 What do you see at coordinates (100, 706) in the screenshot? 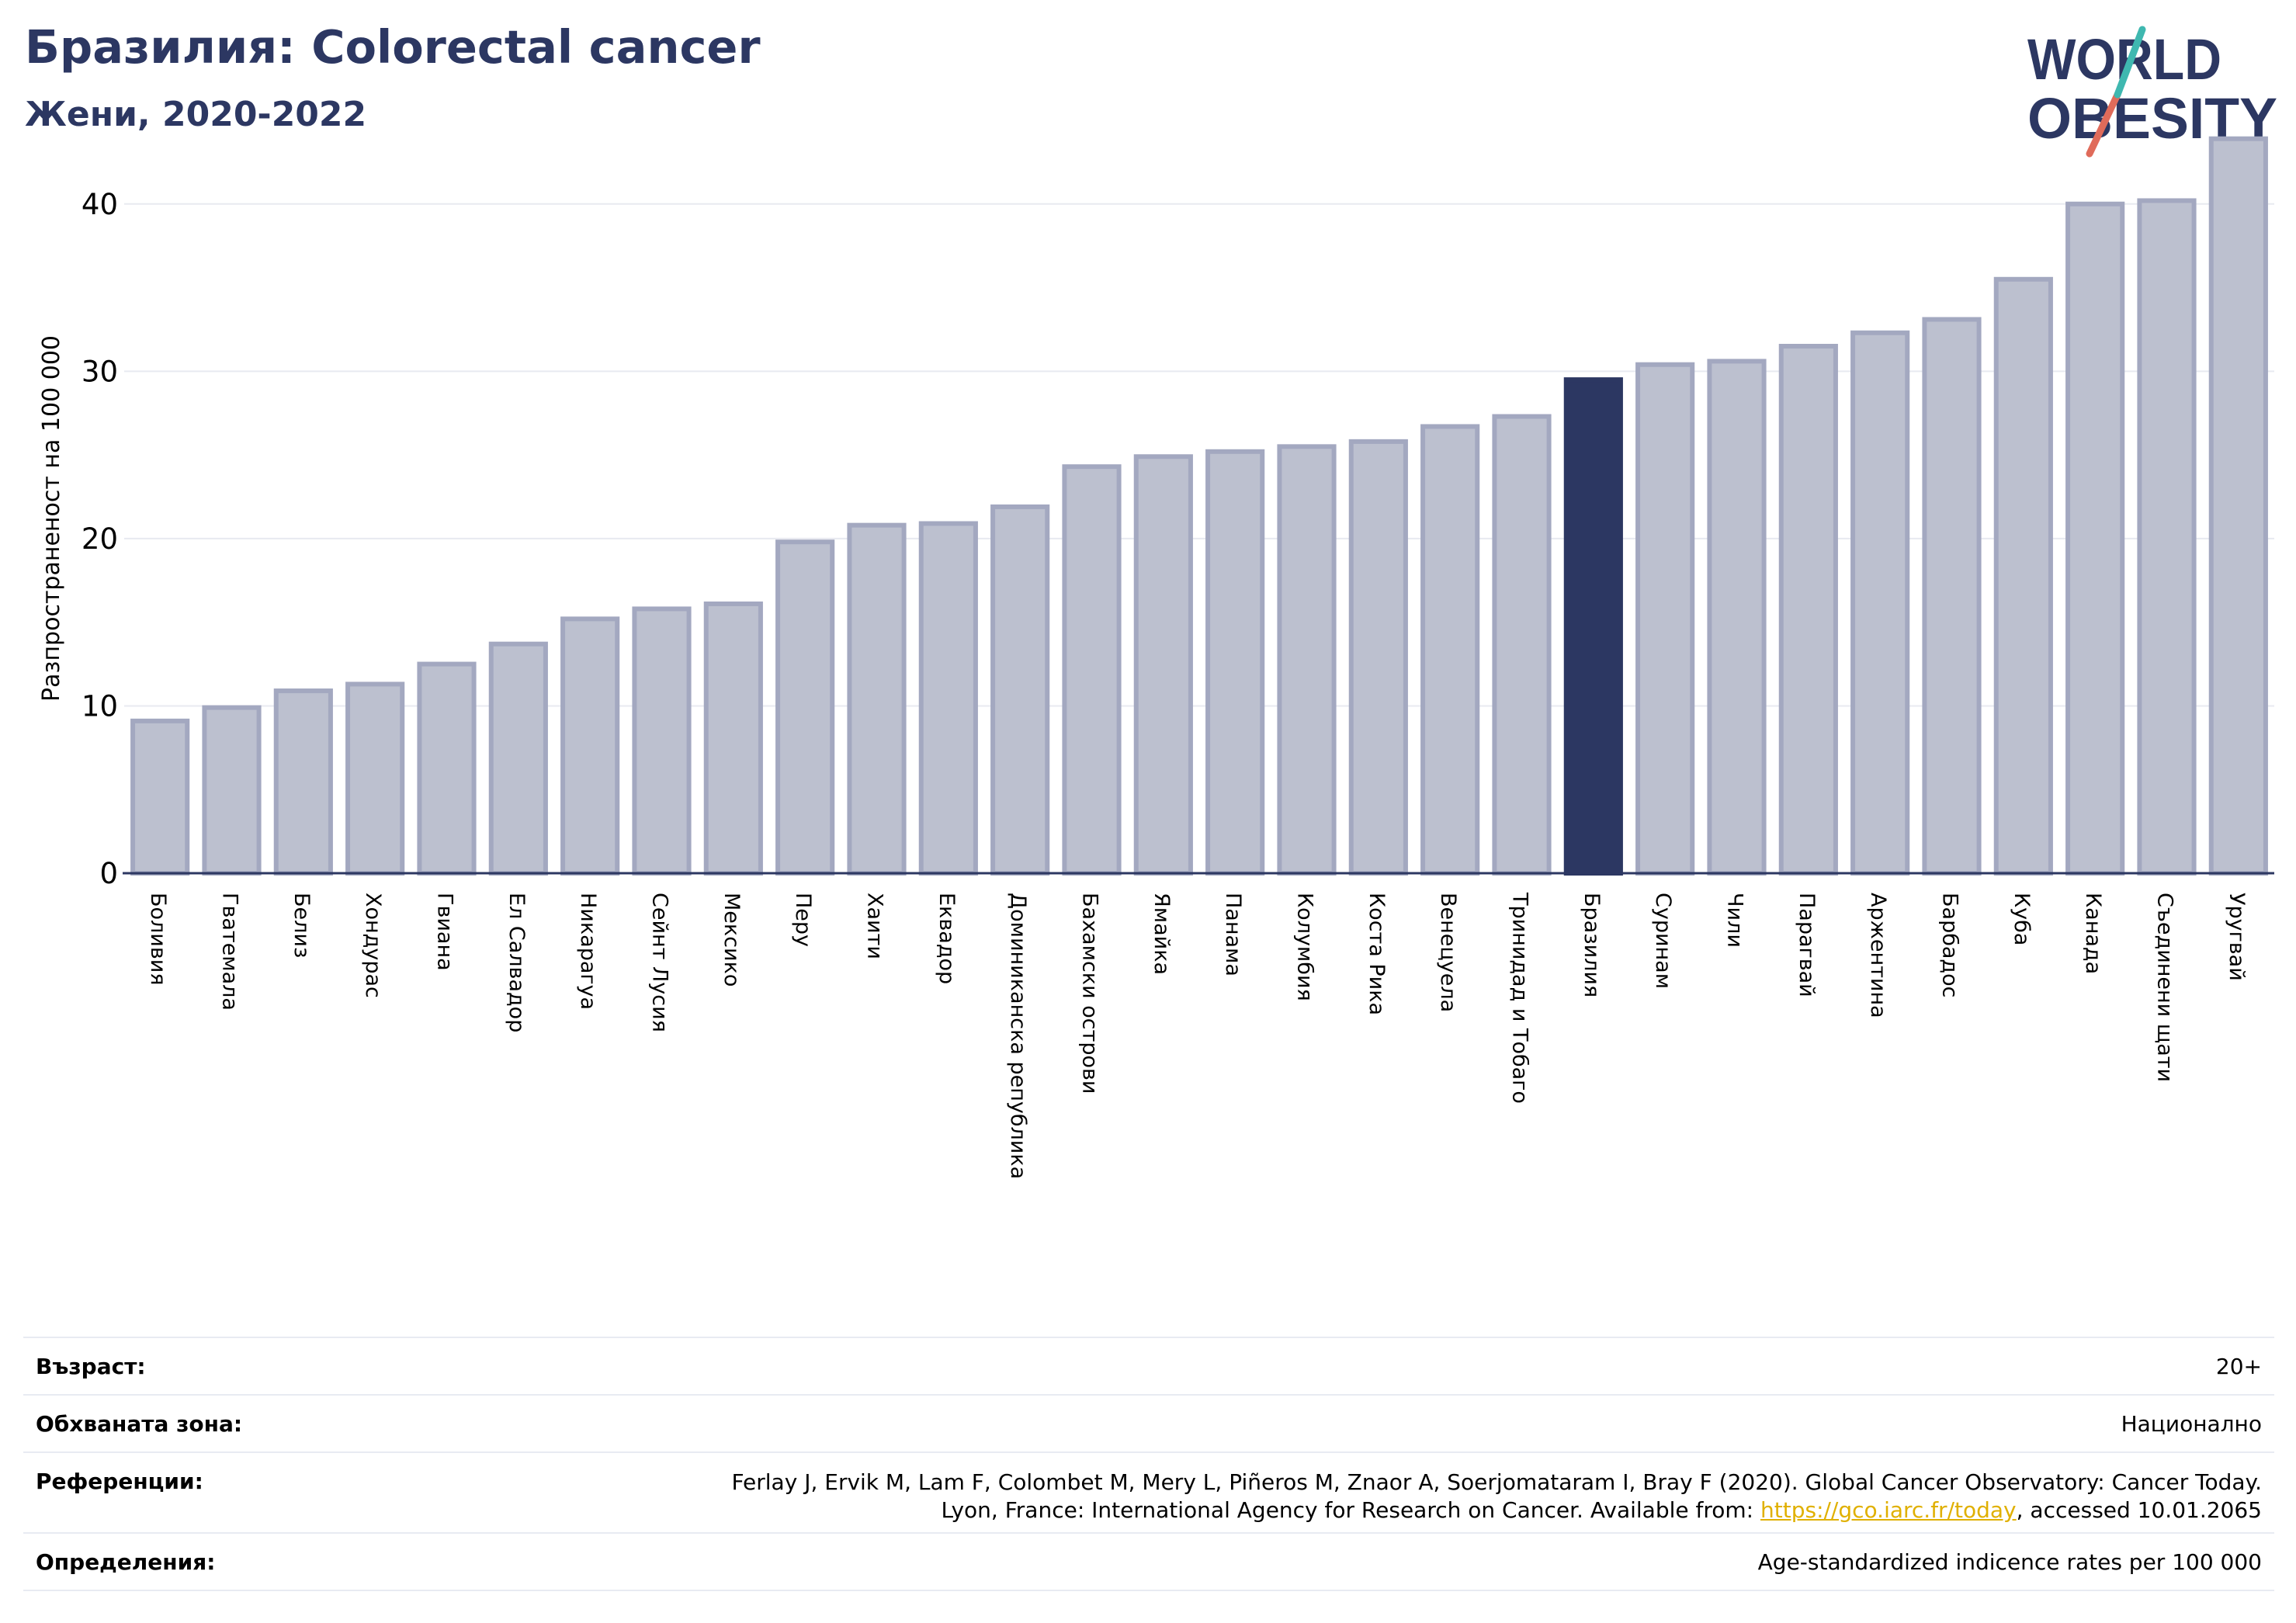
I see `y-tick-label: 10` at bounding box center [100, 706].